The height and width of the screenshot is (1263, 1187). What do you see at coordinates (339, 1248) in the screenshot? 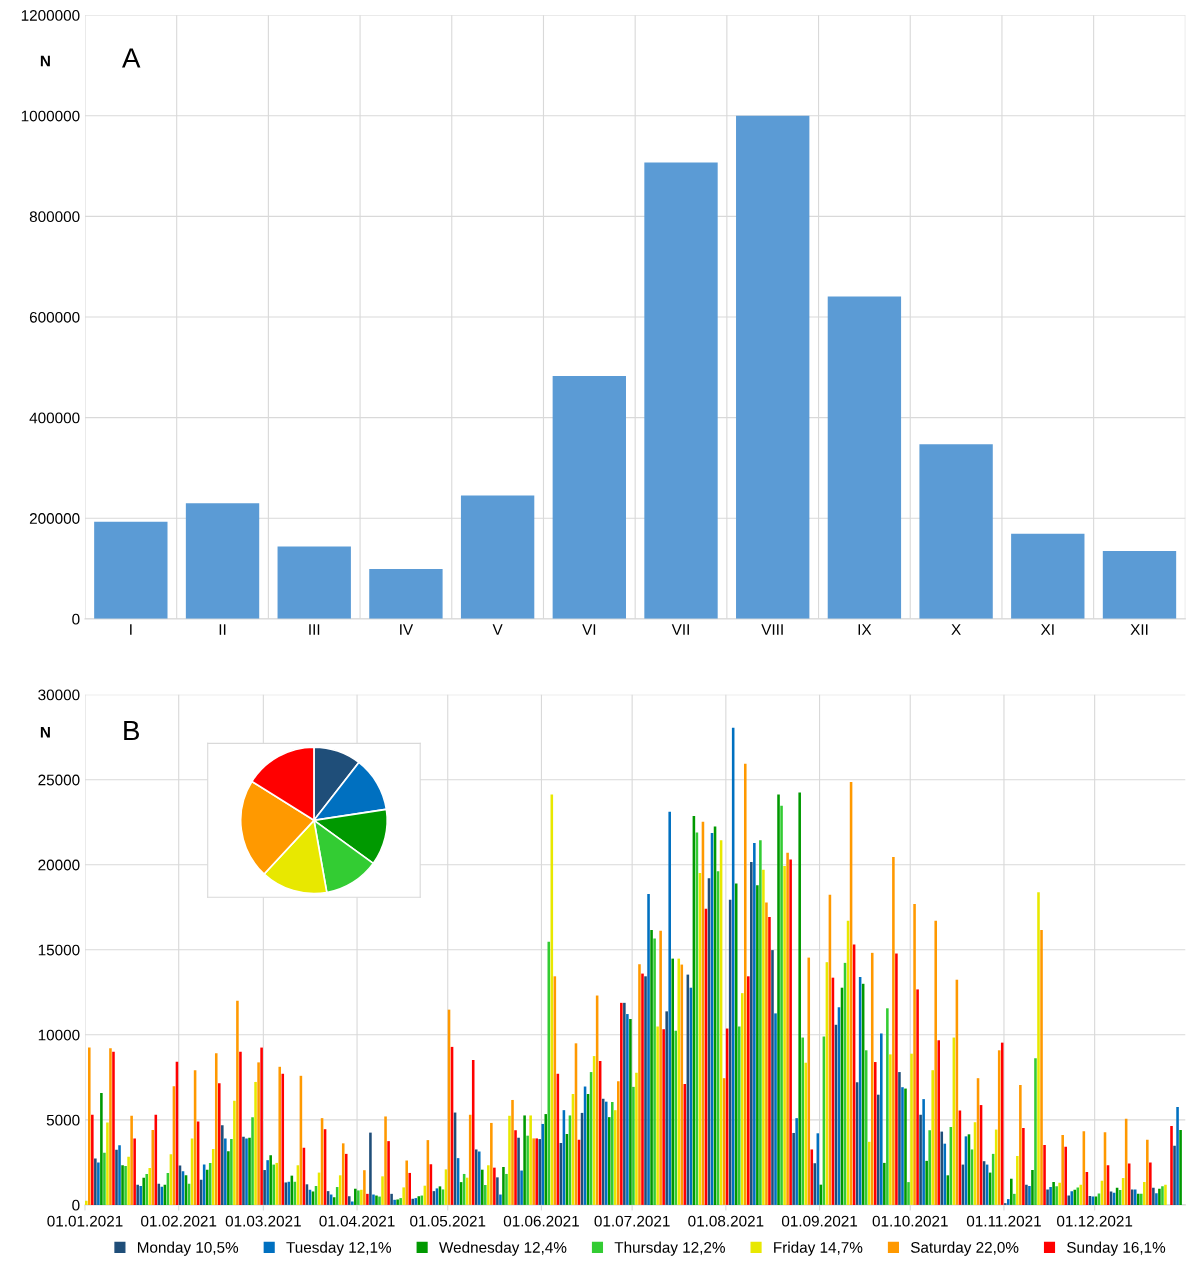
I see `legend-label: Tuesday 12,1%` at bounding box center [339, 1248].